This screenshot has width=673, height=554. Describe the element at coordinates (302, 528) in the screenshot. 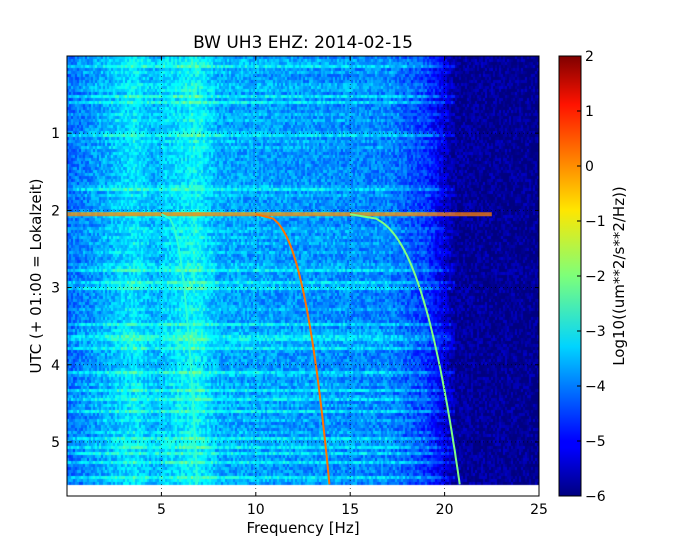

I see `x-axis-label: Frequency [Hz]` at that location.